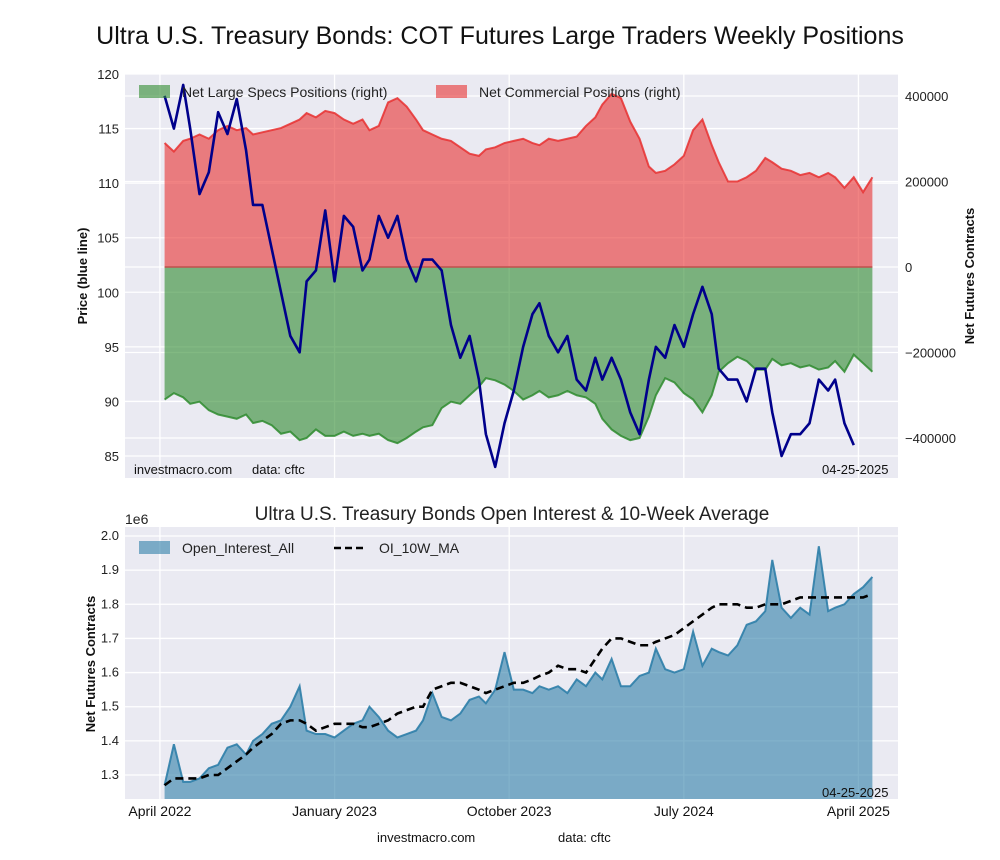 Image resolution: width=1000 pixels, height=860 pixels. I want to click on bottom-date: 04-25-2025, so click(855, 792).